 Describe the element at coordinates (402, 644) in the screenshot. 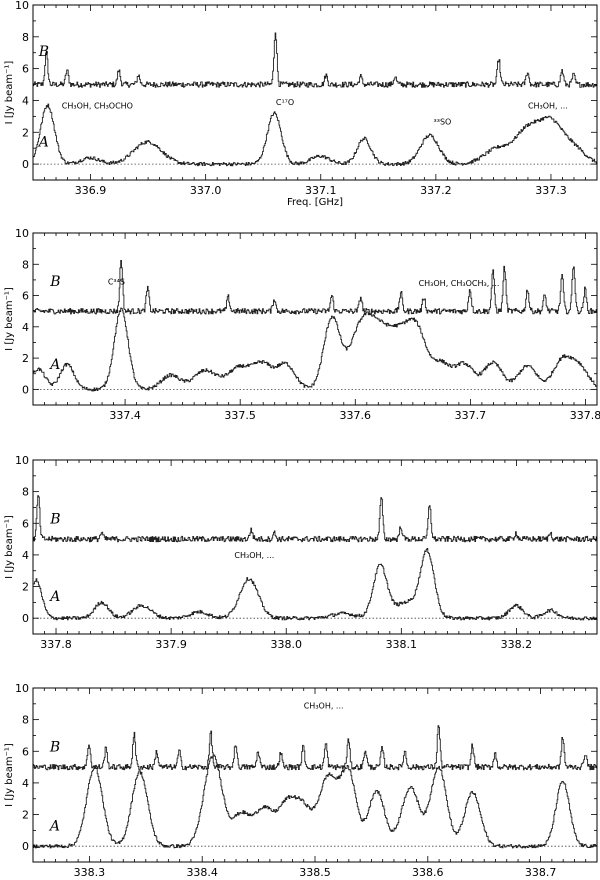

I see `x-tick-label: 338.1` at that location.